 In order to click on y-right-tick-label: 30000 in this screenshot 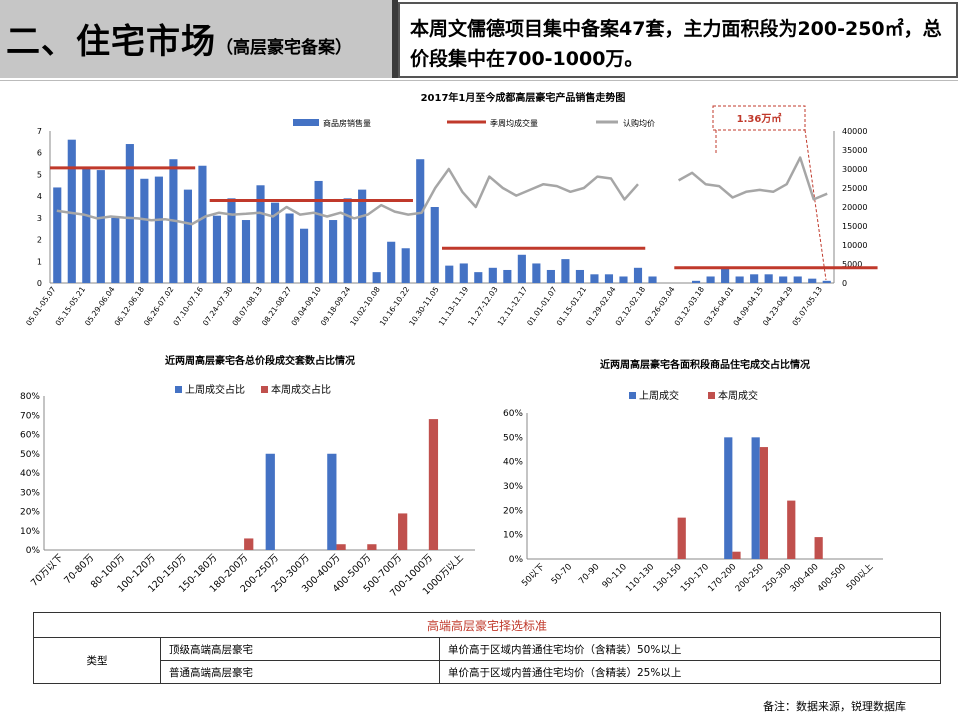, I will do `click(854, 169)`.